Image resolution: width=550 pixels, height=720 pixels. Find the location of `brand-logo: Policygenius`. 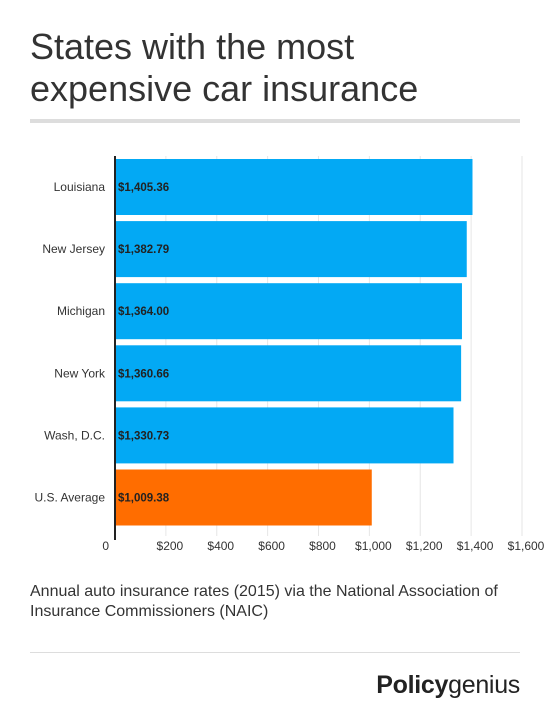

brand-logo: Policygenius is located at coordinates (448, 685).